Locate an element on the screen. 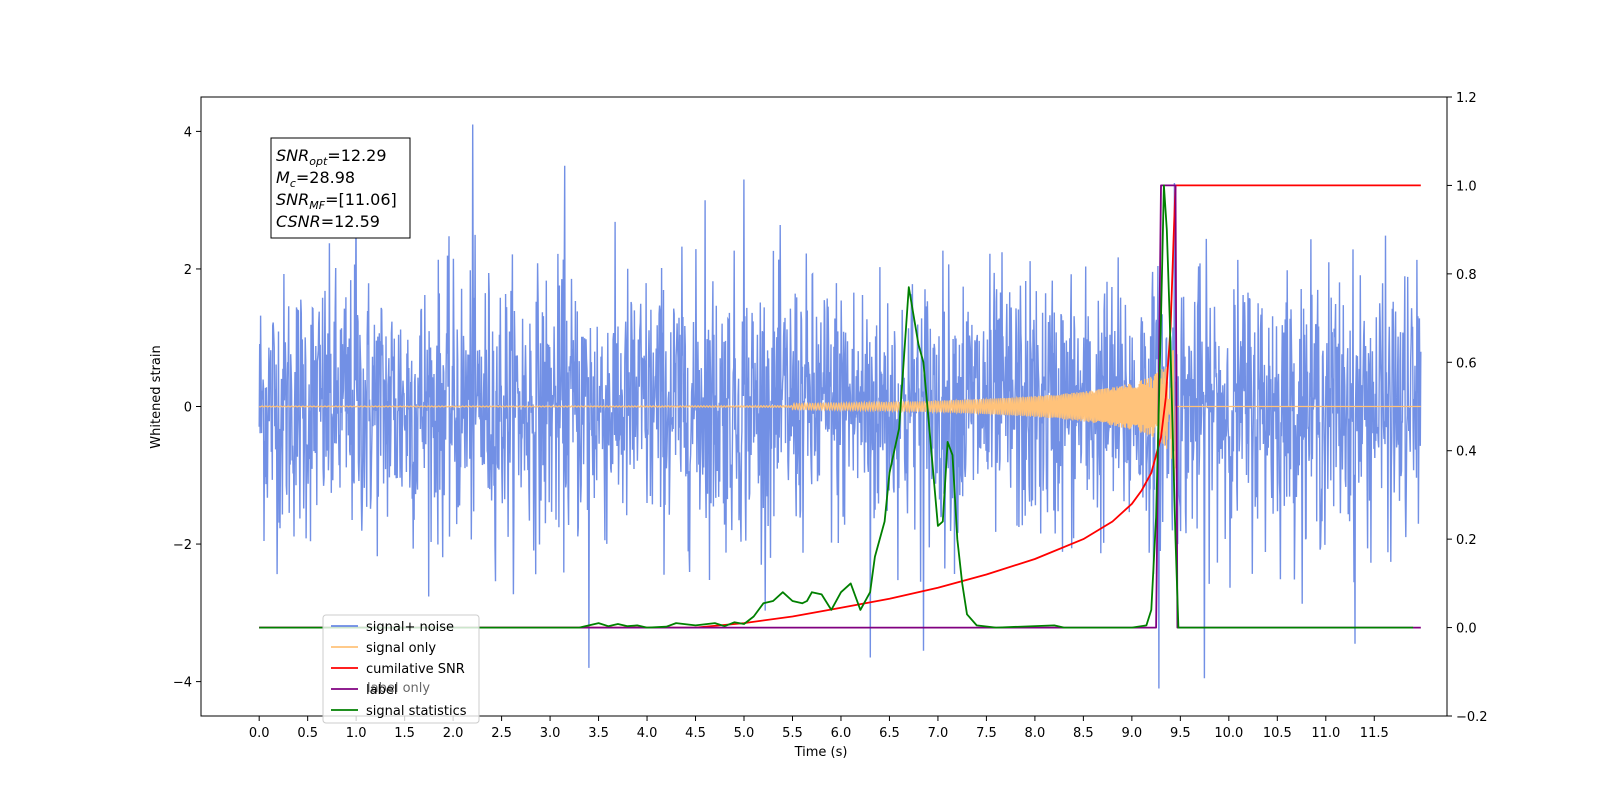  y-tick-label: 2 is located at coordinates (188, 270).